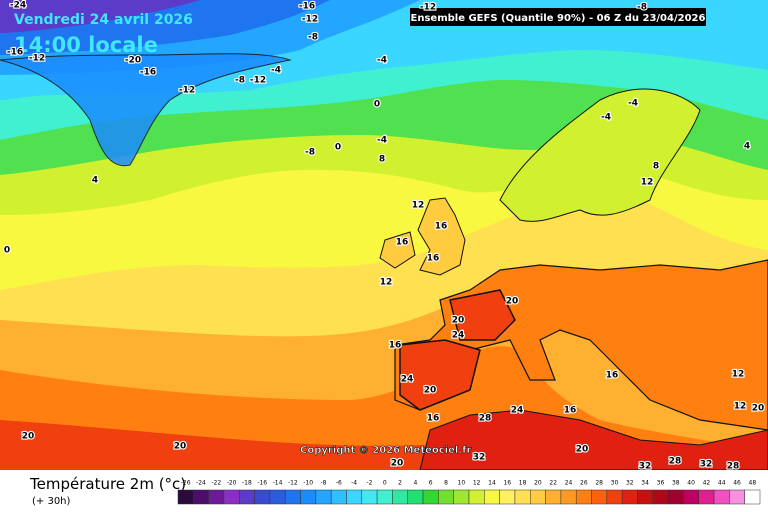 This screenshot has height=512, width=768. What do you see at coordinates (600, 155) in the screenshot?
I see `scandinavia` at bounding box center [600, 155].